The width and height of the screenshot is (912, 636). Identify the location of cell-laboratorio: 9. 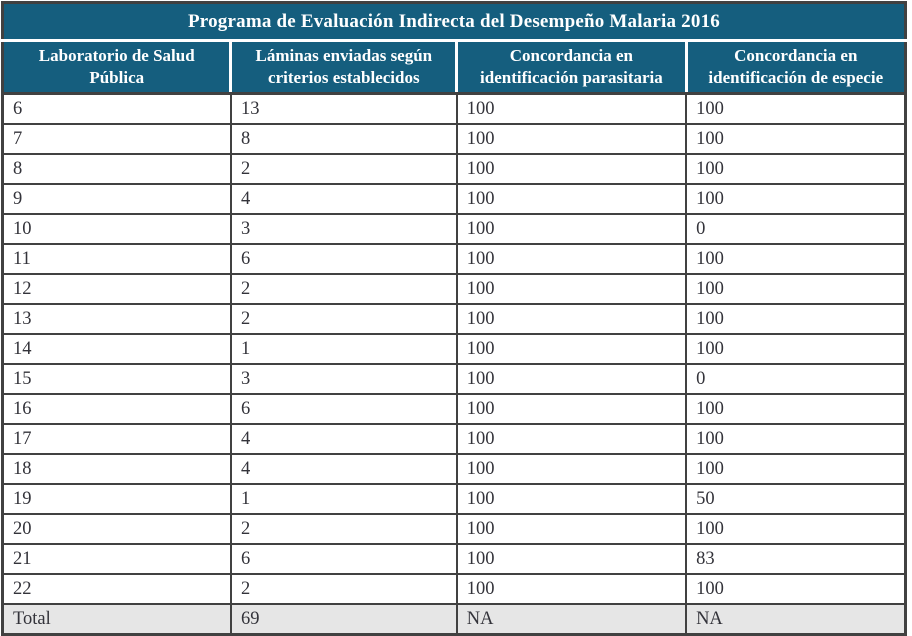
(116, 199).